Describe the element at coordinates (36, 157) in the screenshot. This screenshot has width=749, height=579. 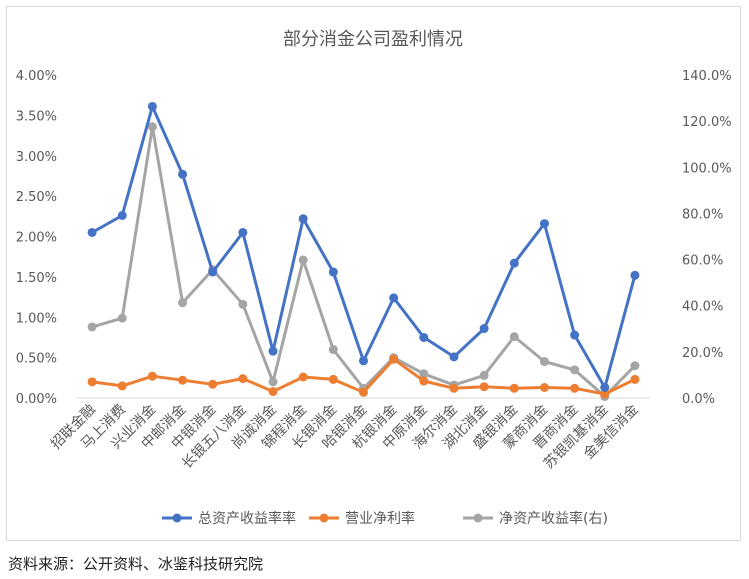
I see `left-axis-tick-label: 3.00%` at that location.